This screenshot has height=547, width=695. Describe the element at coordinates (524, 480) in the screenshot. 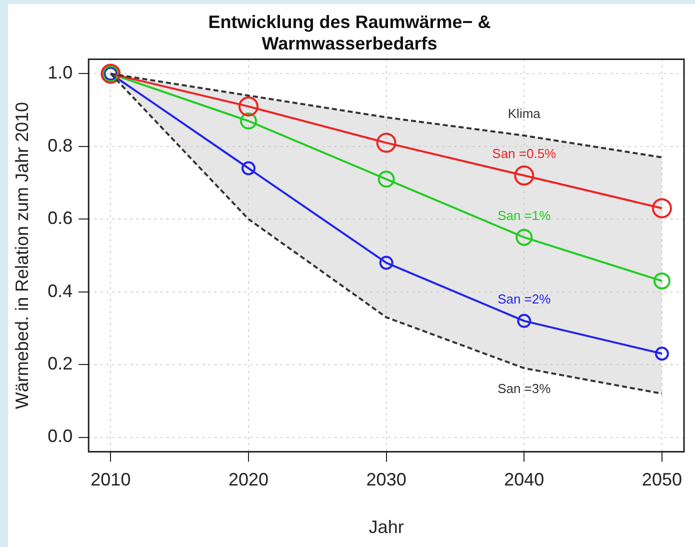

I see `x-tick-label: 2040` at that location.